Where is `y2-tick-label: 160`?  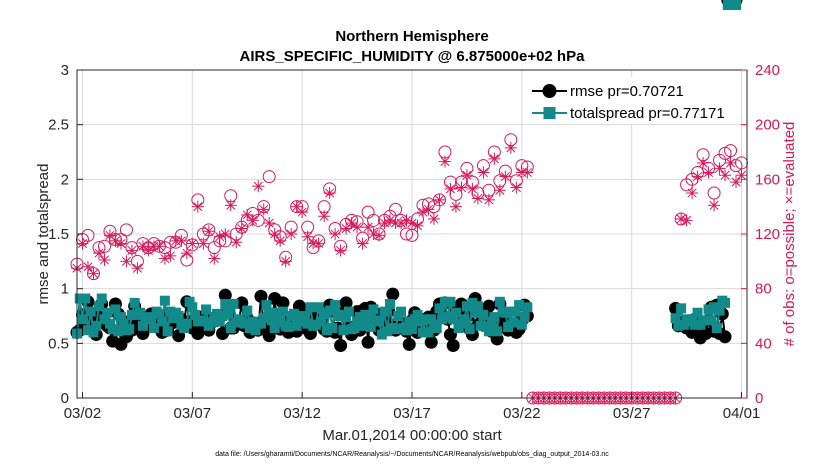 y2-tick-label: 160 is located at coordinates (767, 179).